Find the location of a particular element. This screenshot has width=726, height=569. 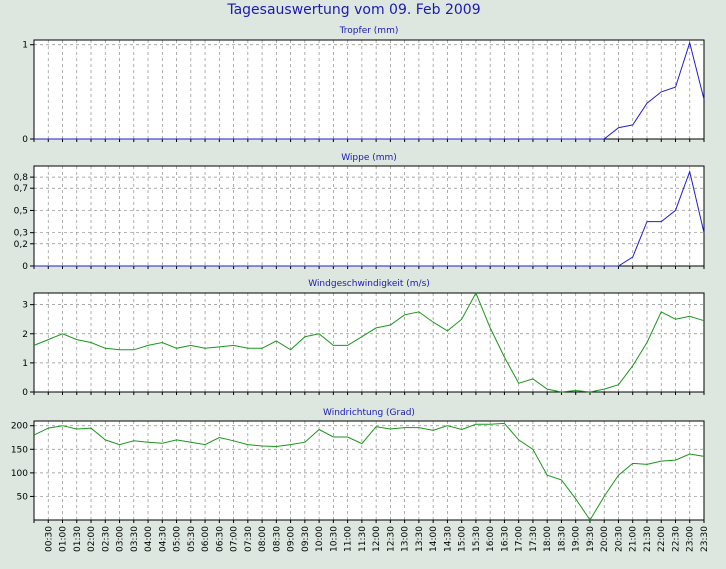

y-tick-label: 3 is located at coordinates (25, 306).